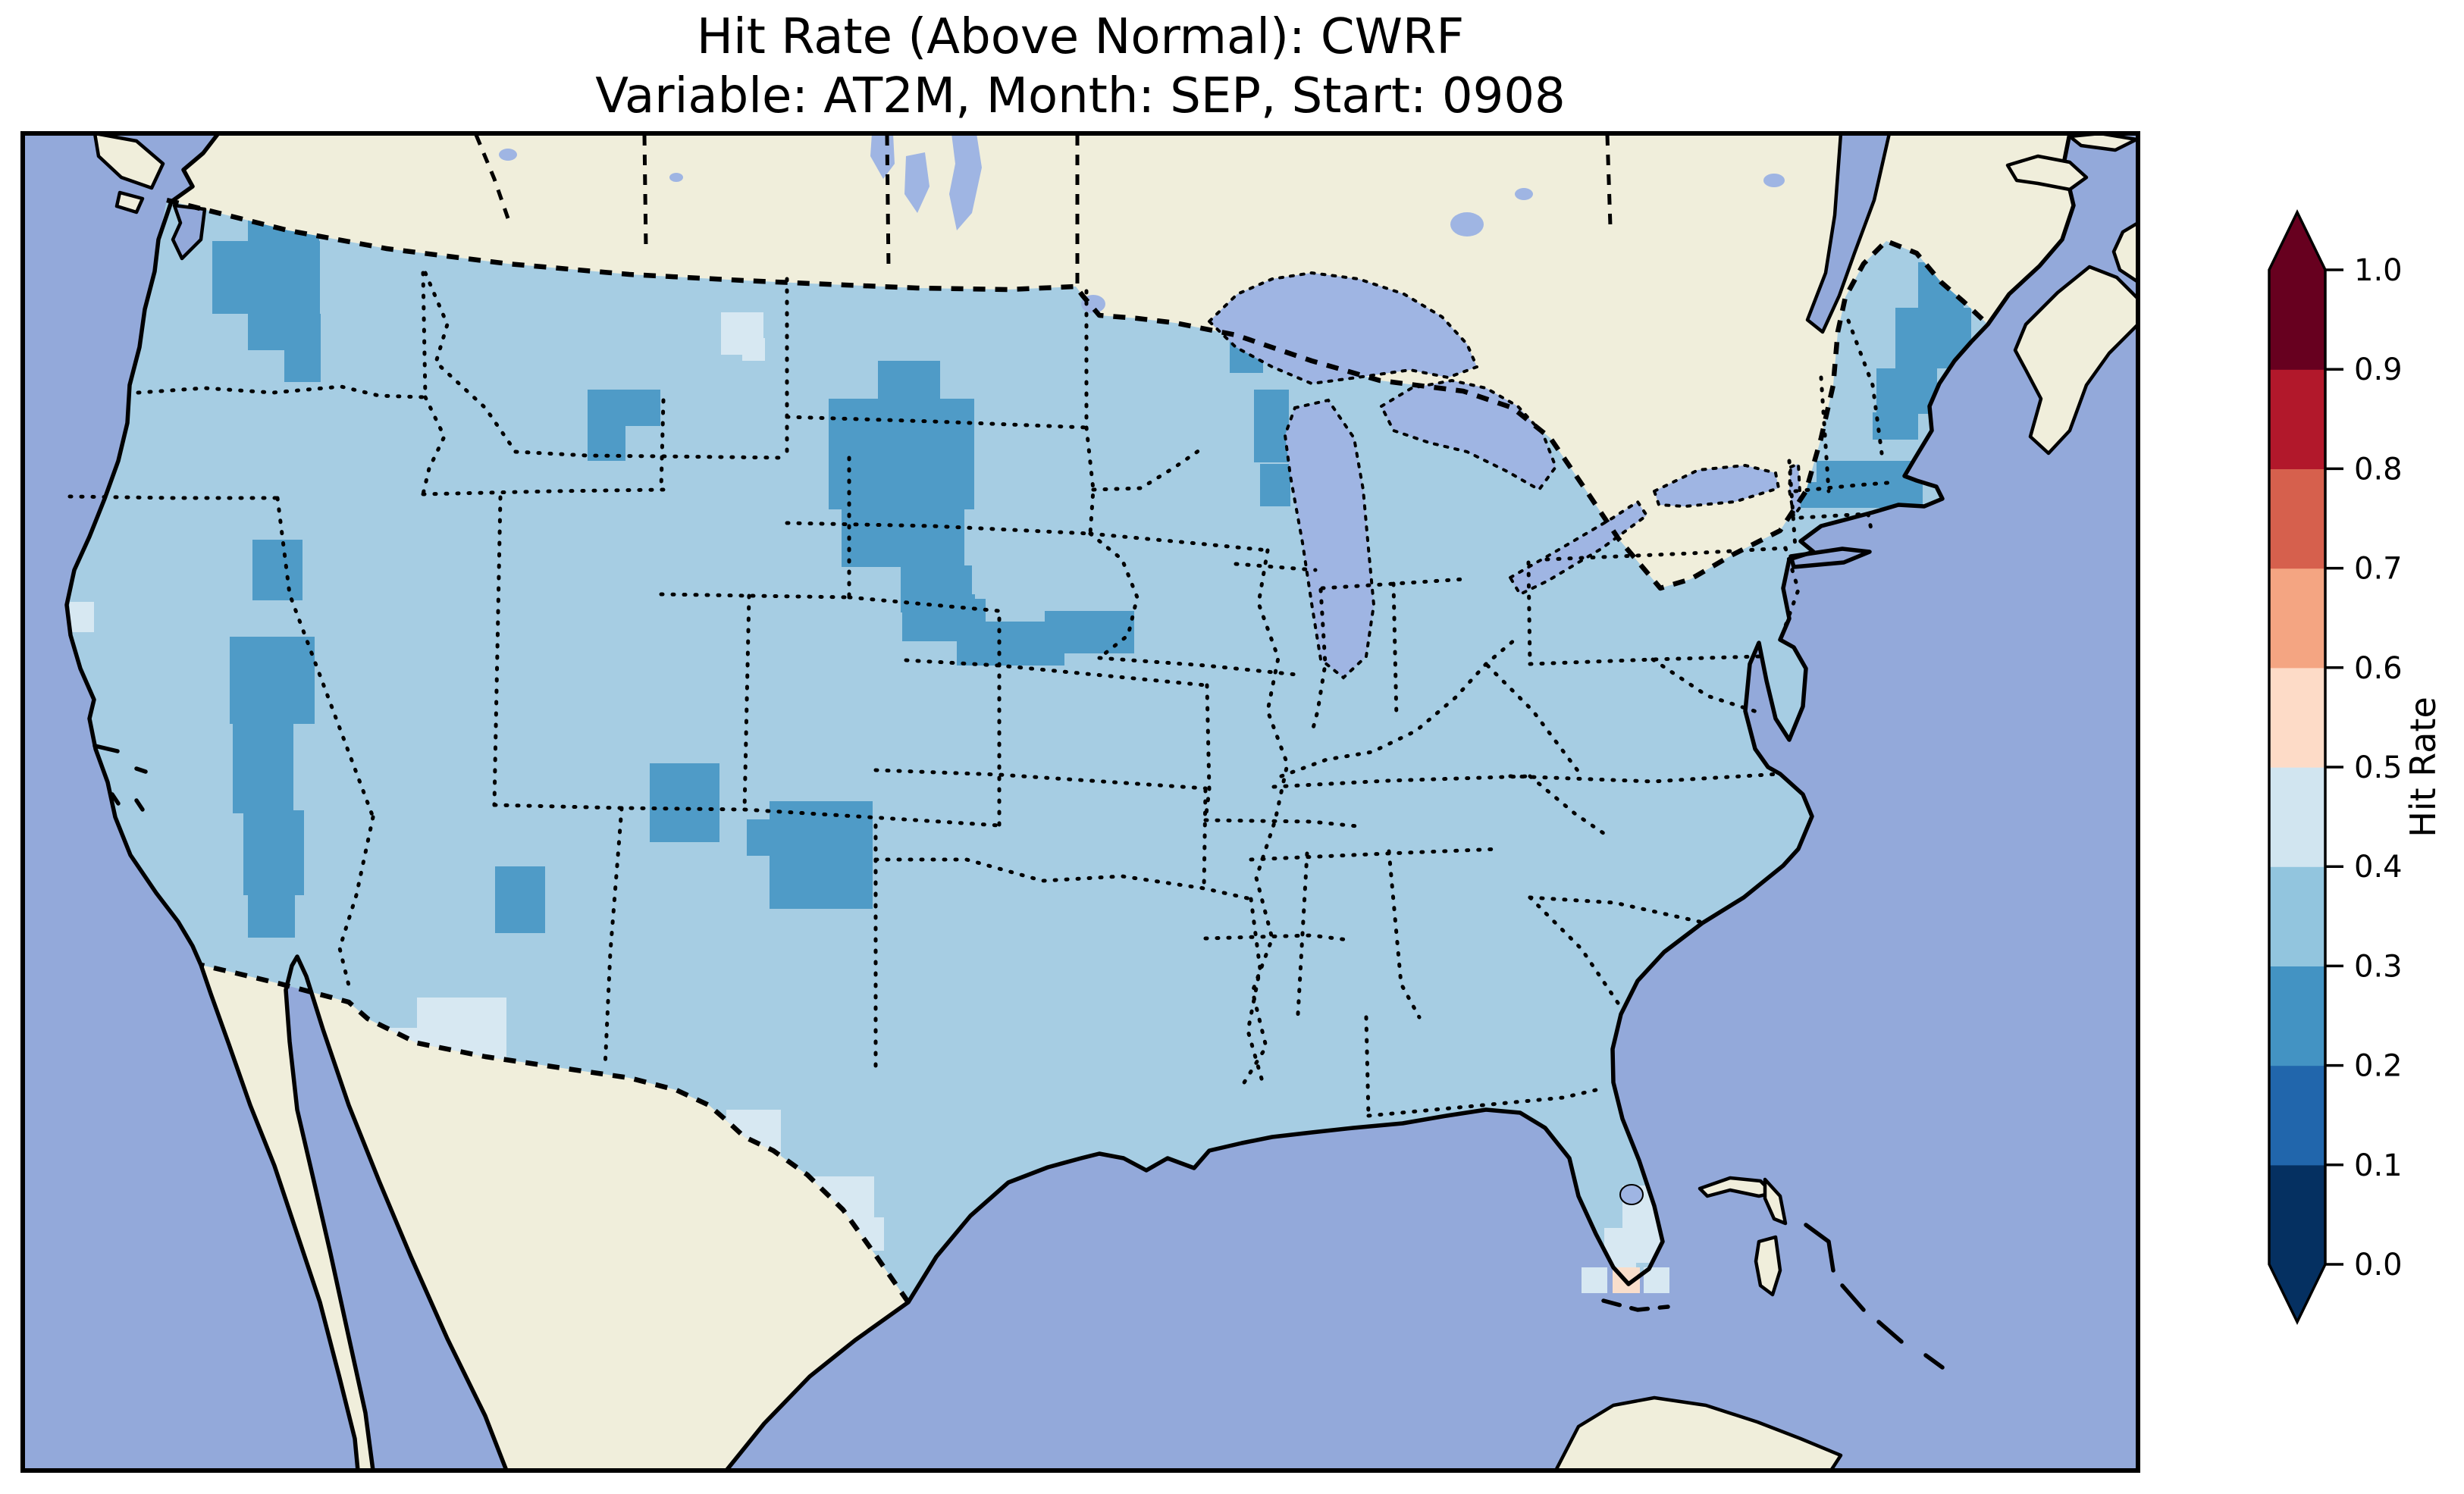 Image resolution: width=2464 pixels, height=1494 pixels. What do you see at coordinates (2378, 867) in the screenshot?
I see `colorbar-tick-label: 0.4` at bounding box center [2378, 867].